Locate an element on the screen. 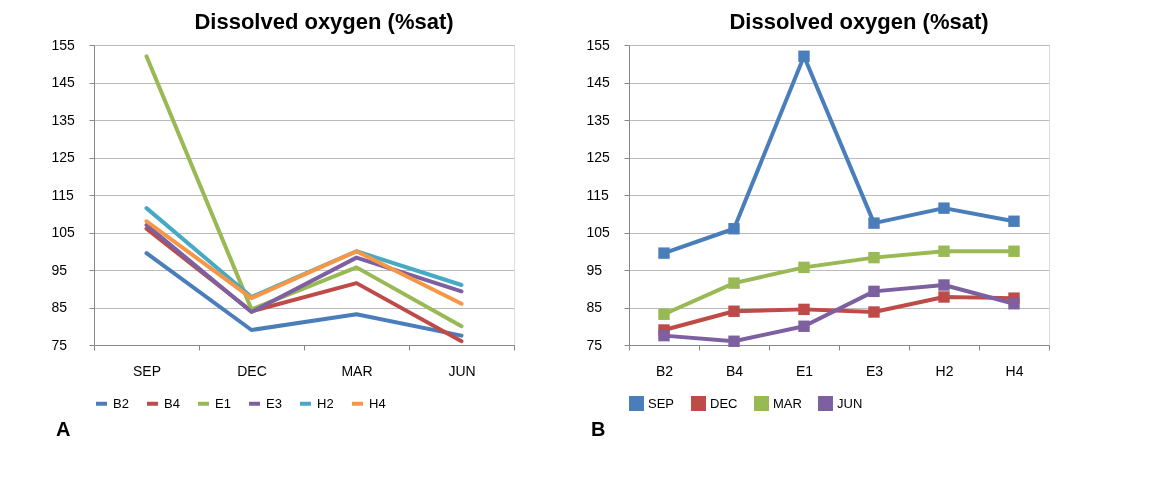 The width and height of the screenshot is (1160, 497). x-tick-label: H4 is located at coordinates (1014, 370).